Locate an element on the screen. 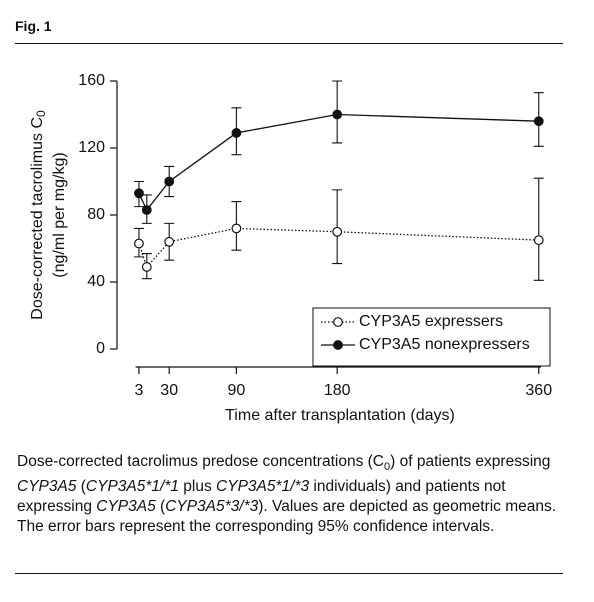  legend-box is located at coordinates (431, 337).